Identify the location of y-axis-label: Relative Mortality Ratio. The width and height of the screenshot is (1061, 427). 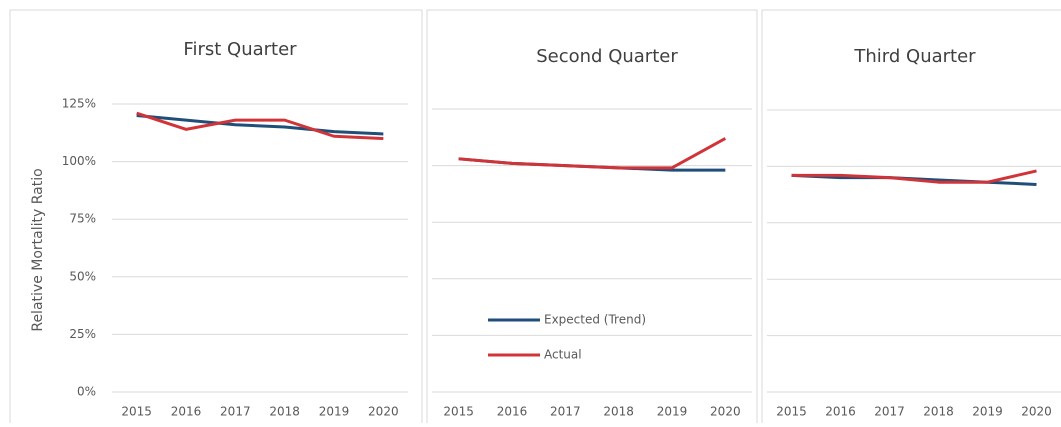
(38, 249).